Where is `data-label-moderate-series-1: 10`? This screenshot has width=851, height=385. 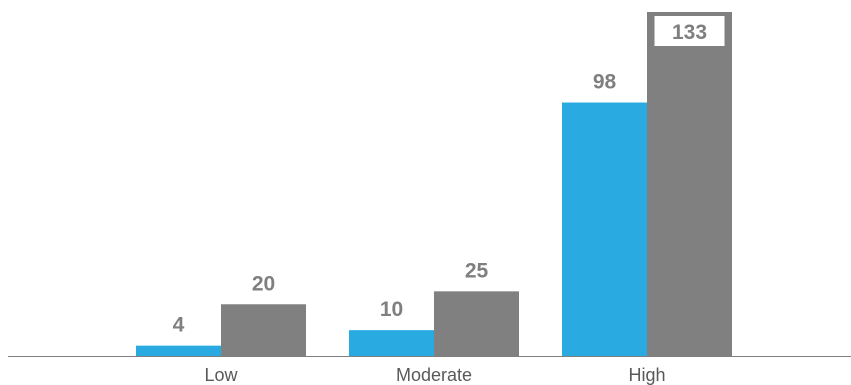
data-label-moderate-series-1: 10 is located at coordinates (391, 309).